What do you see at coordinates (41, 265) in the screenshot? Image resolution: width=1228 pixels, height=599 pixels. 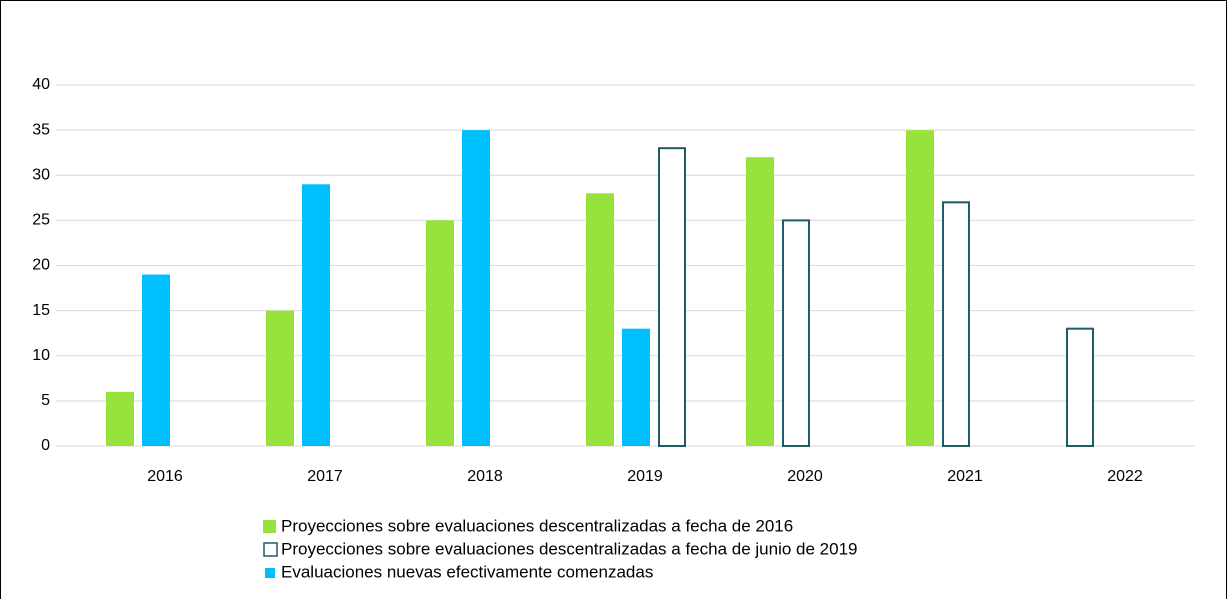 I see `y-tick-label: 20` at bounding box center [41, 265].